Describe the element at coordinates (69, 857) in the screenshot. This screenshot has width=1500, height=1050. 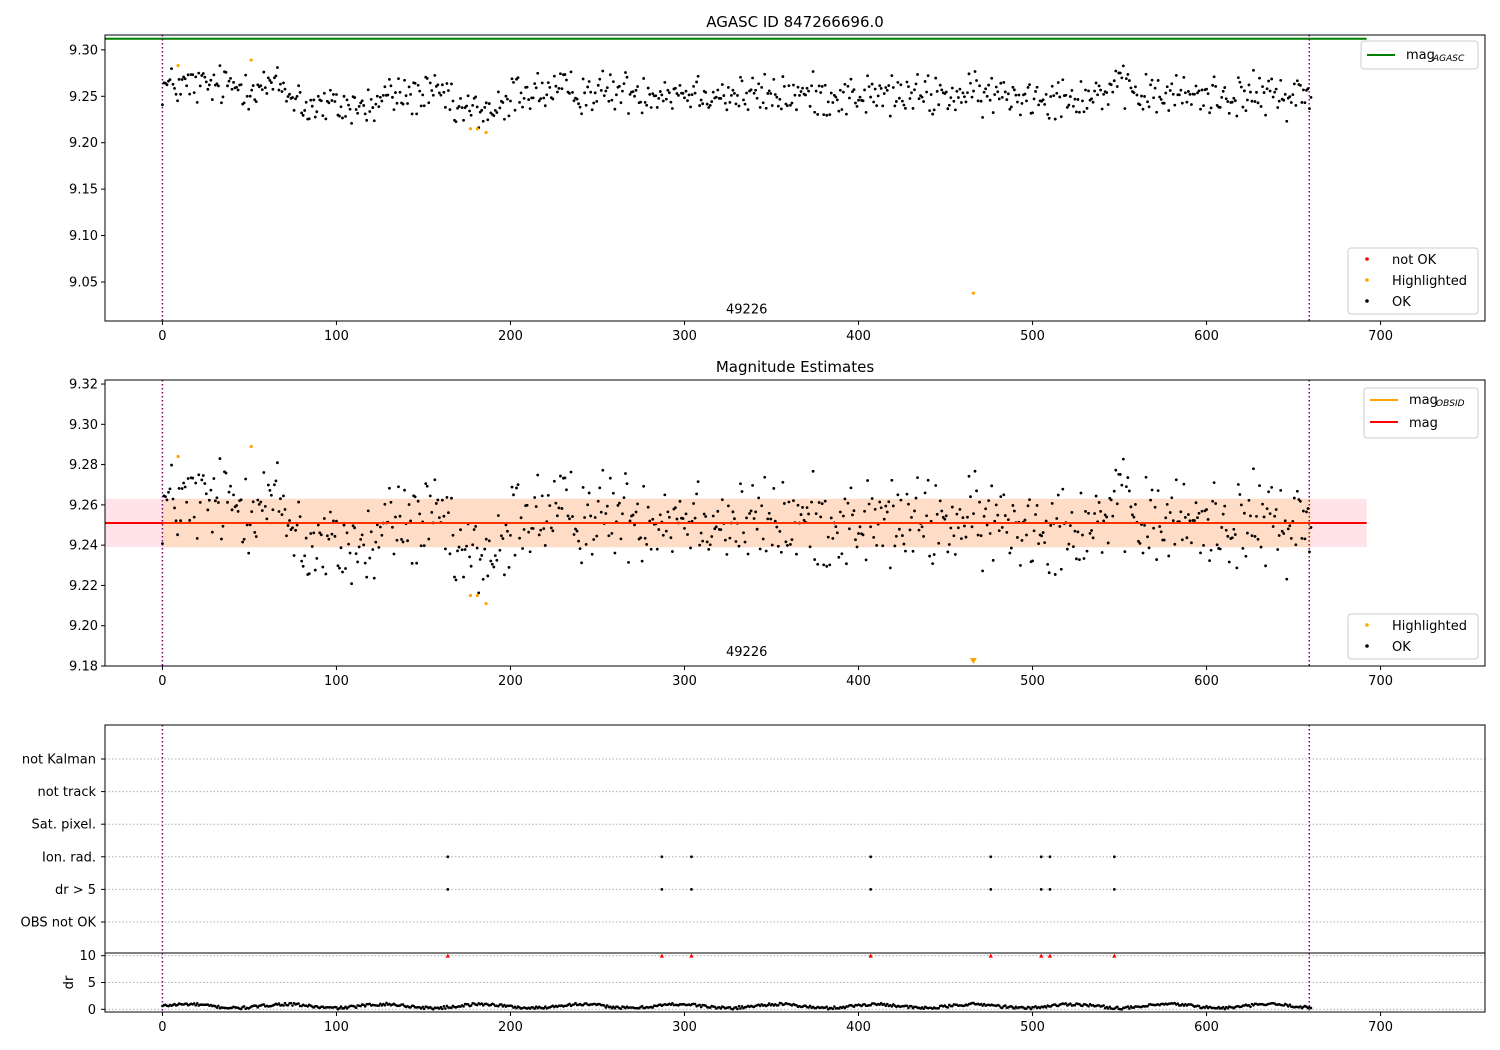
I see `flag-row-label: Ion. rad.` at that location.